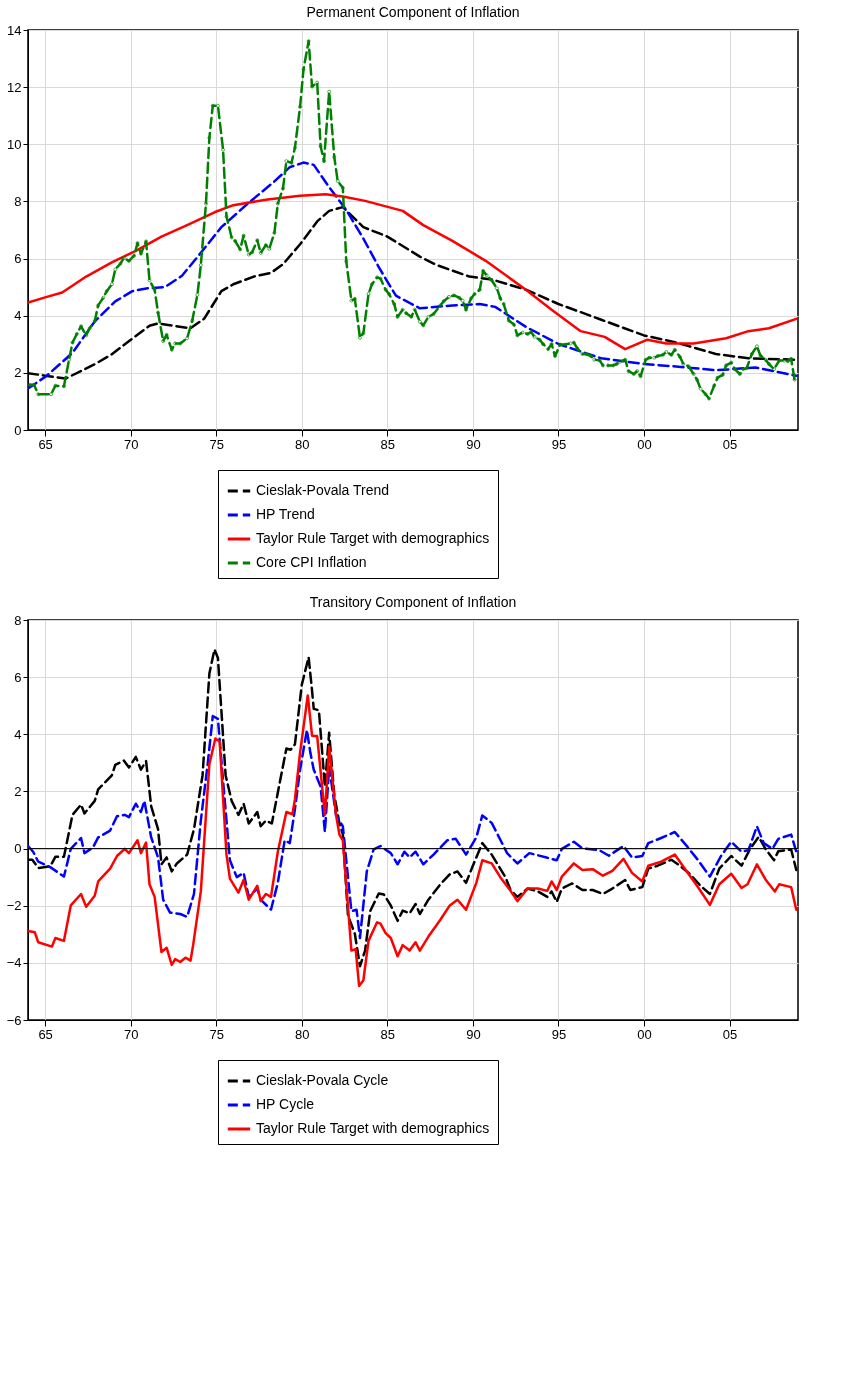 This screenshot has height=1374, width=843. I want to click on chart-title: Permanent Component of Inflation, so click(413, 12).